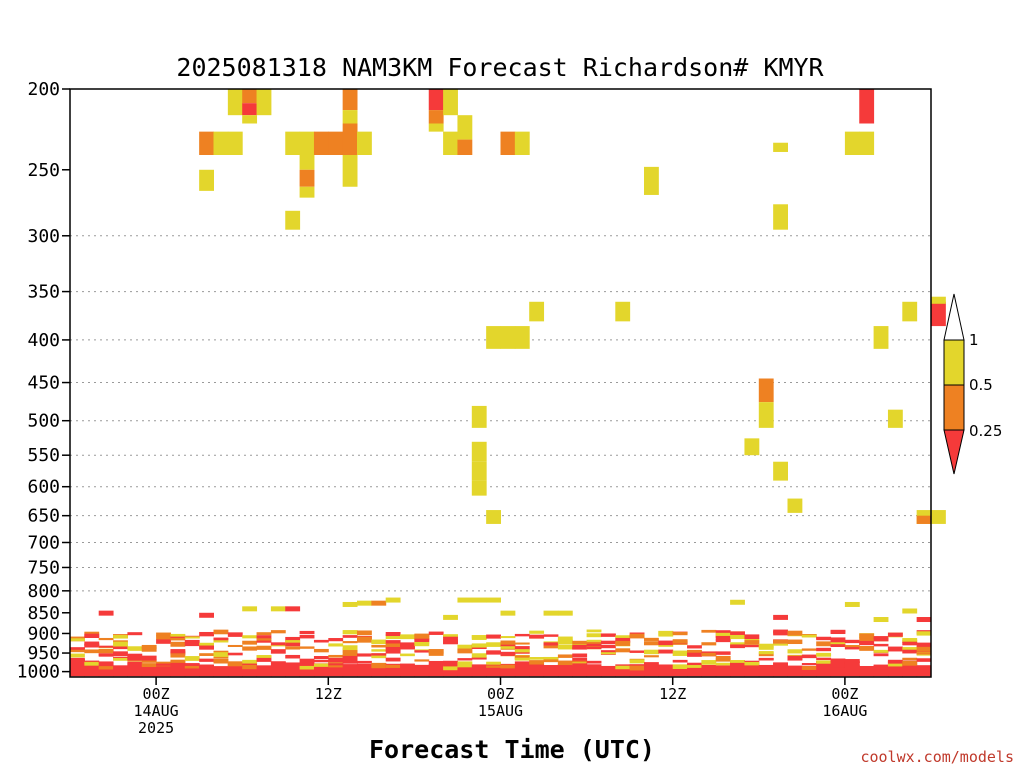 The width and height of the screenshot is (1024, 768). What do you see at coordinates (43, 236) in the screenshot?
I see `ytick-label-300: 300` at bounding box center [43, 236].